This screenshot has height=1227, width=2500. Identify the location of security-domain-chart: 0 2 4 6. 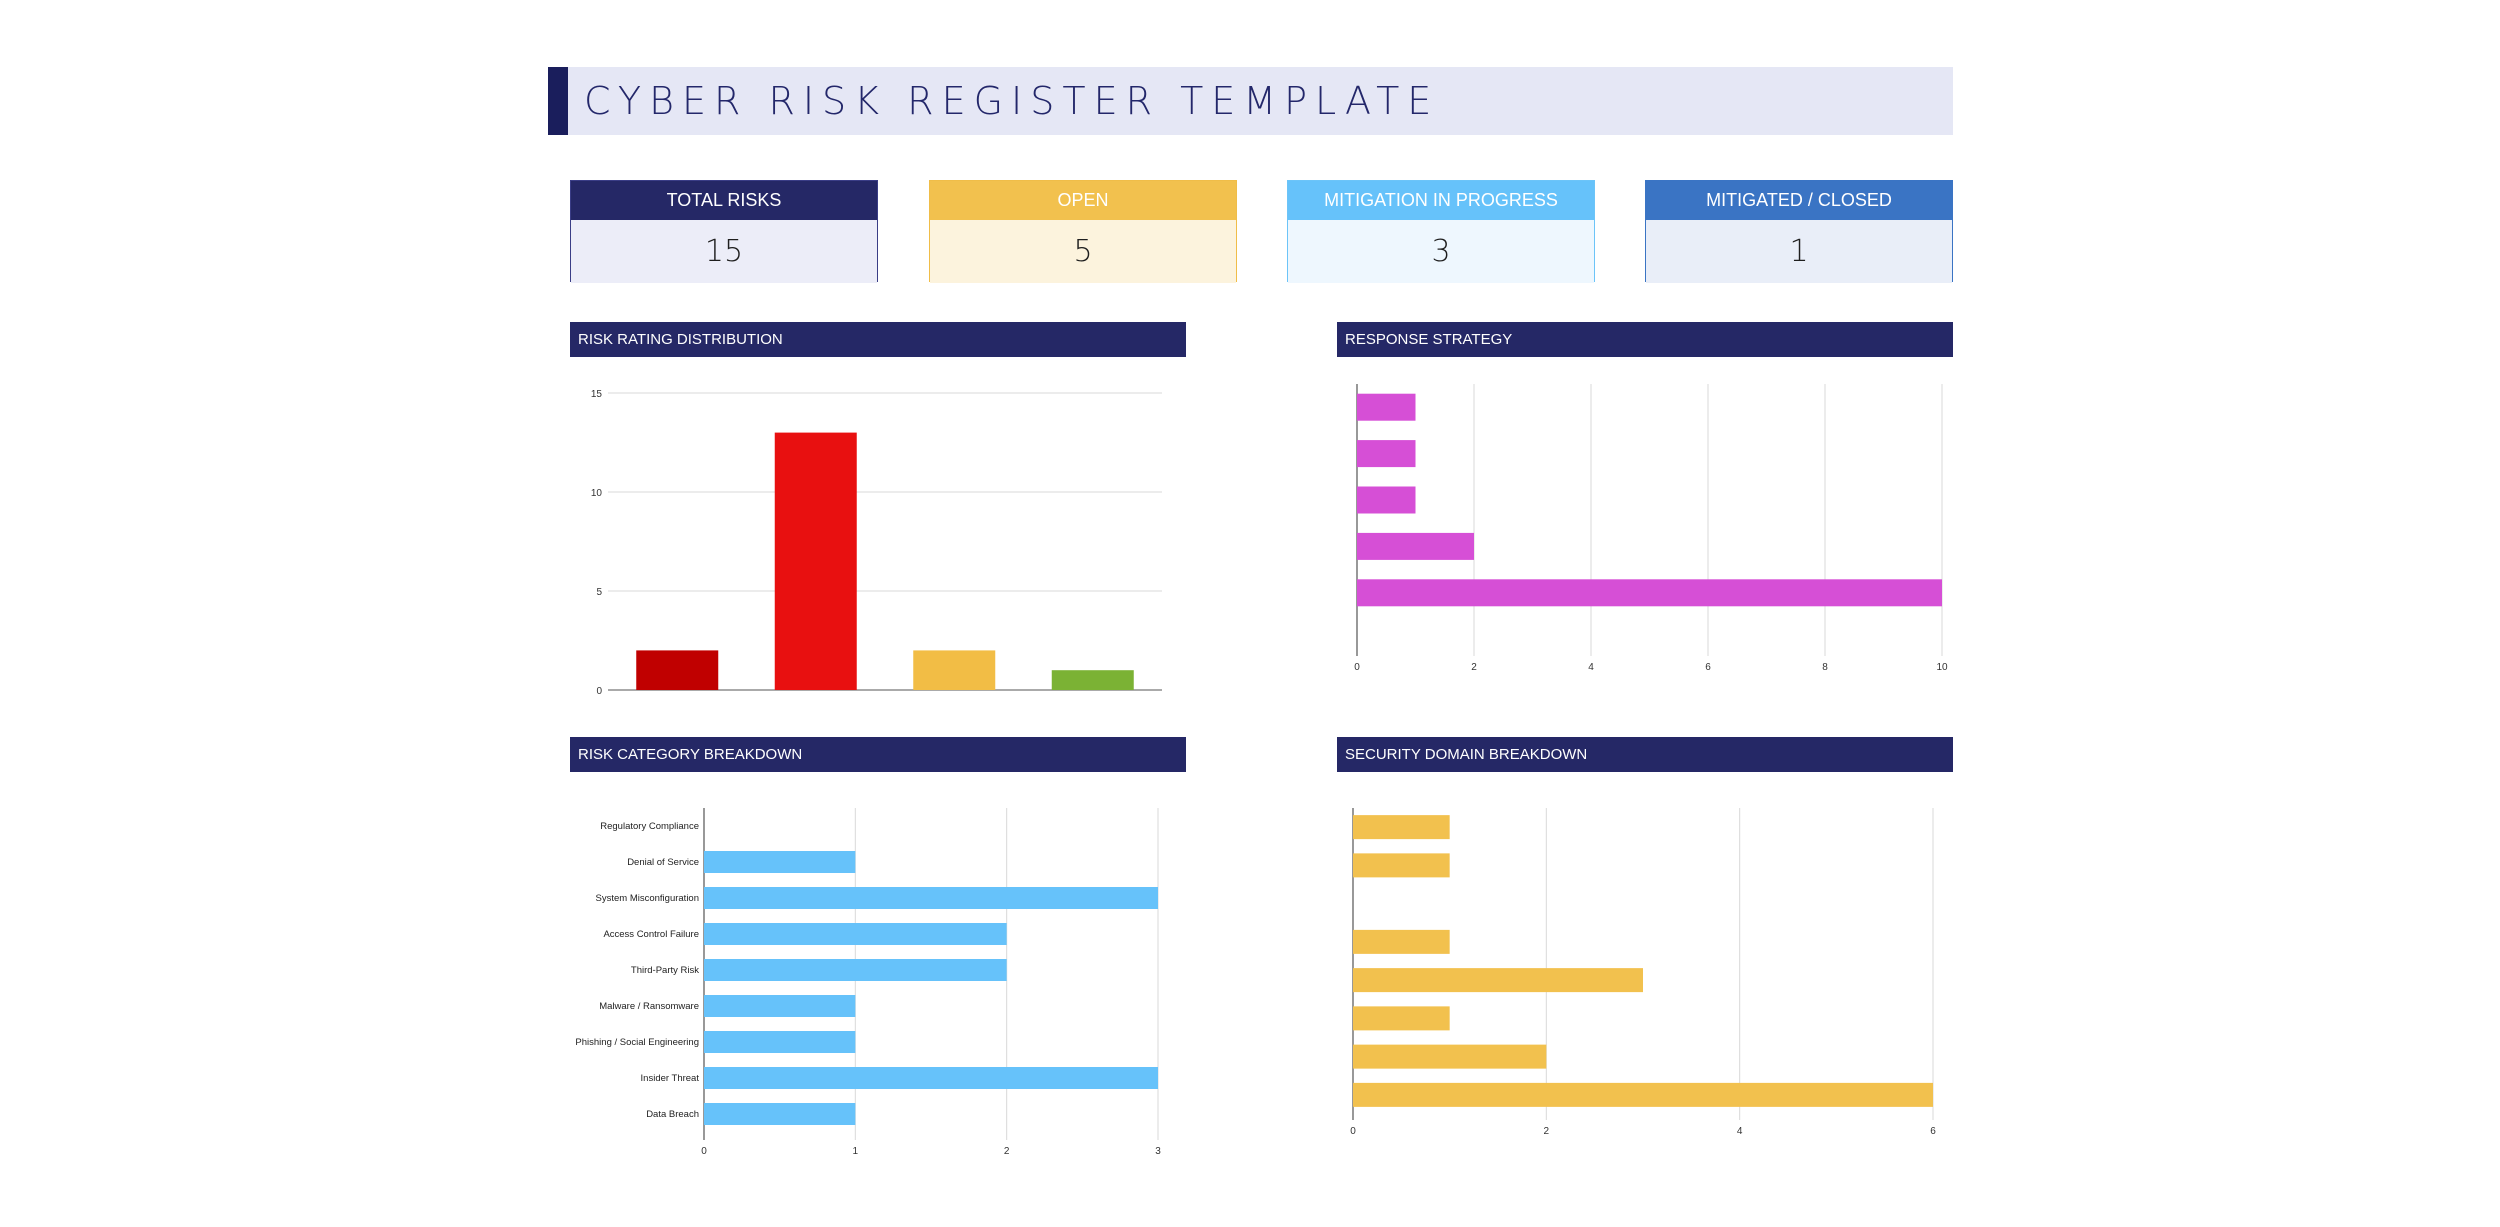
(1643, 972).